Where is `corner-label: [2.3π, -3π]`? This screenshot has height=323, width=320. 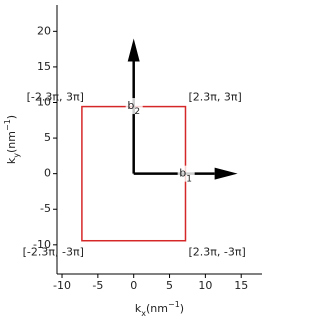 corner-label: [2.3π, -3π] is located at coordinates (216, 252).